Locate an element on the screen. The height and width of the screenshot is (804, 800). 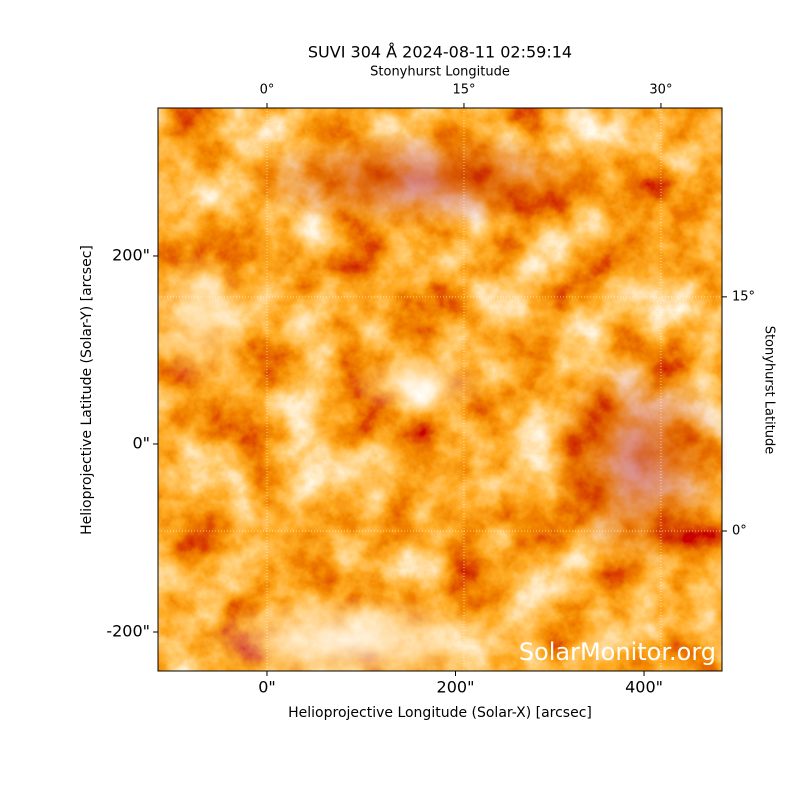
y-tick-label: 0" is located at coordinates (141, 442).